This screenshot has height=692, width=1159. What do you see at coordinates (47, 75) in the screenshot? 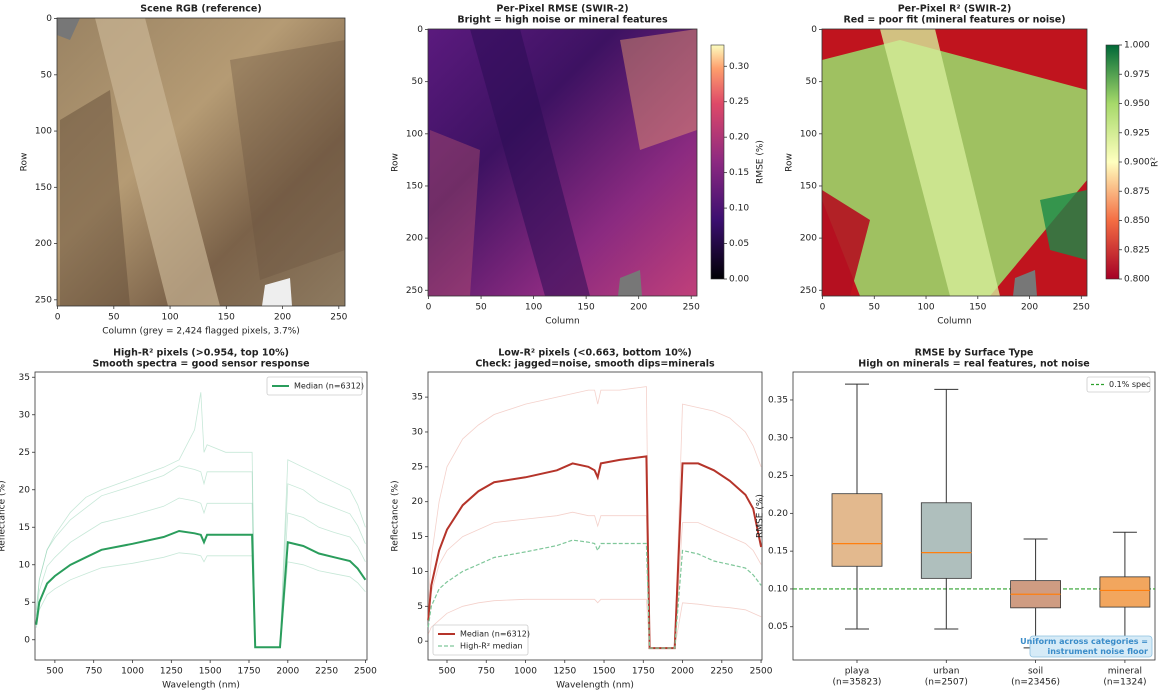
I see `y-tick-label: 50` at bounding box center [47, 75].